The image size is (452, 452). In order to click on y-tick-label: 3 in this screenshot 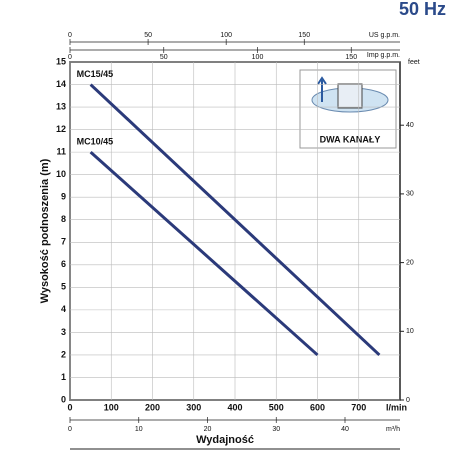, I will do `click(63, 332)`.